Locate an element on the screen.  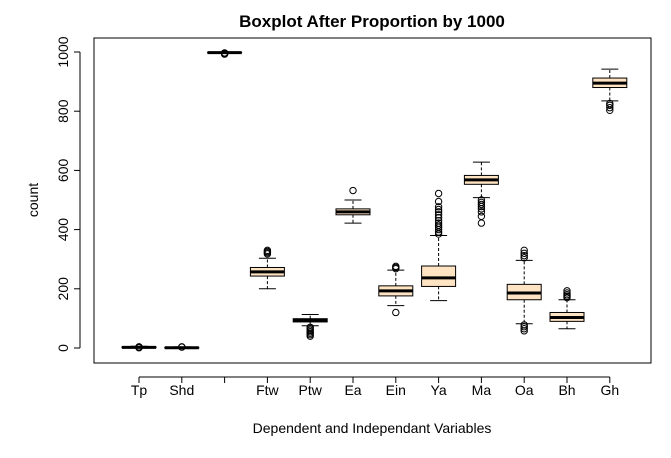
y-axis: 0 200 400 600 800 1000 is located at coordinates (68, 194).